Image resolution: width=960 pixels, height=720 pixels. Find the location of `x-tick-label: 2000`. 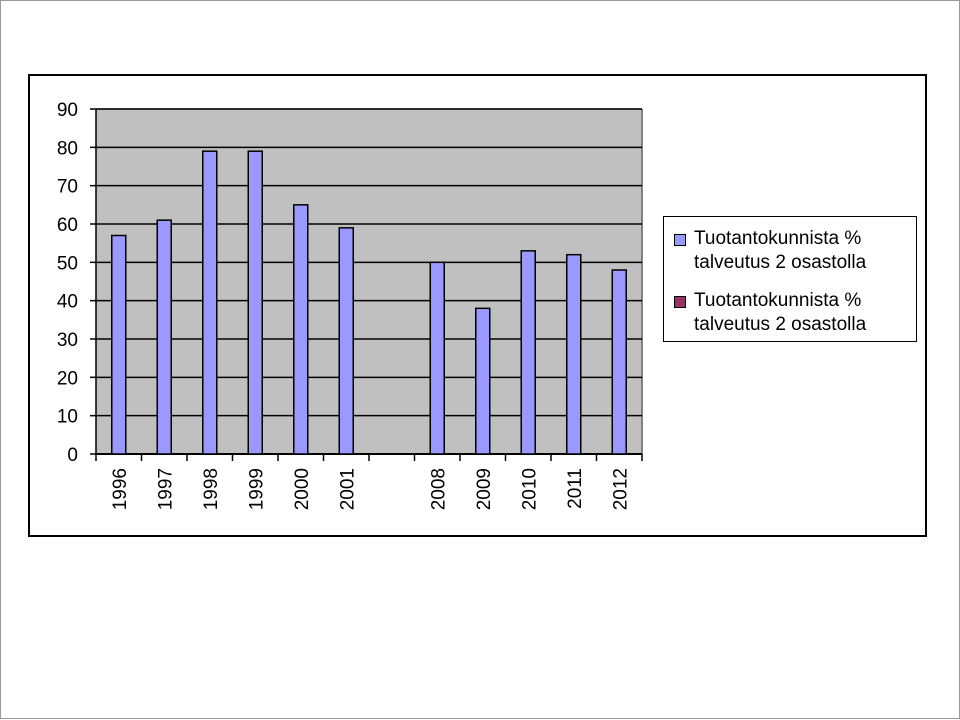

x-tick-label: 2000 is located at coordinates (302, 489).